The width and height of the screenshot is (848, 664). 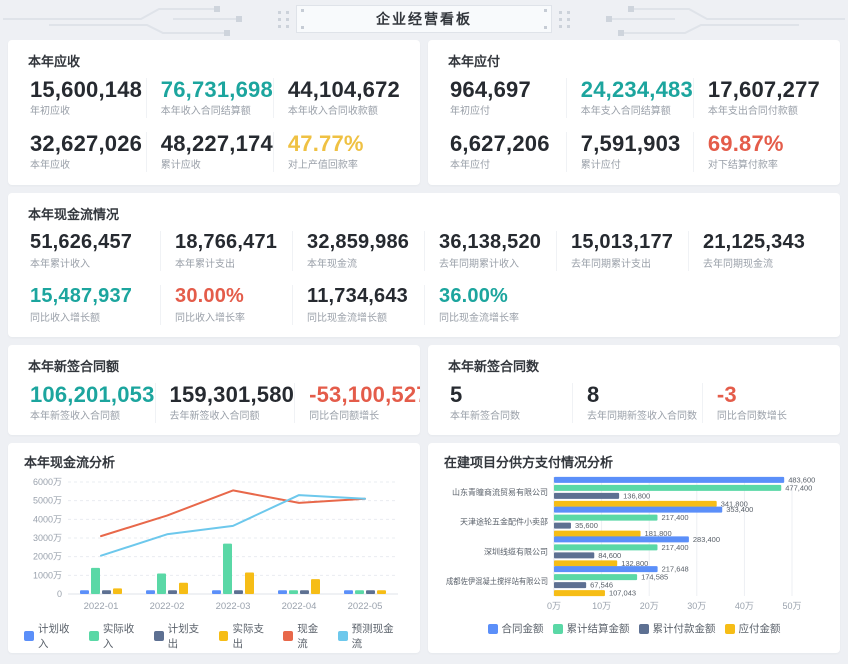 What do you see at coordinates (745, 143) in the screenshot?
I see `stat-value: 69.87%` at bounding box center [745, 143].